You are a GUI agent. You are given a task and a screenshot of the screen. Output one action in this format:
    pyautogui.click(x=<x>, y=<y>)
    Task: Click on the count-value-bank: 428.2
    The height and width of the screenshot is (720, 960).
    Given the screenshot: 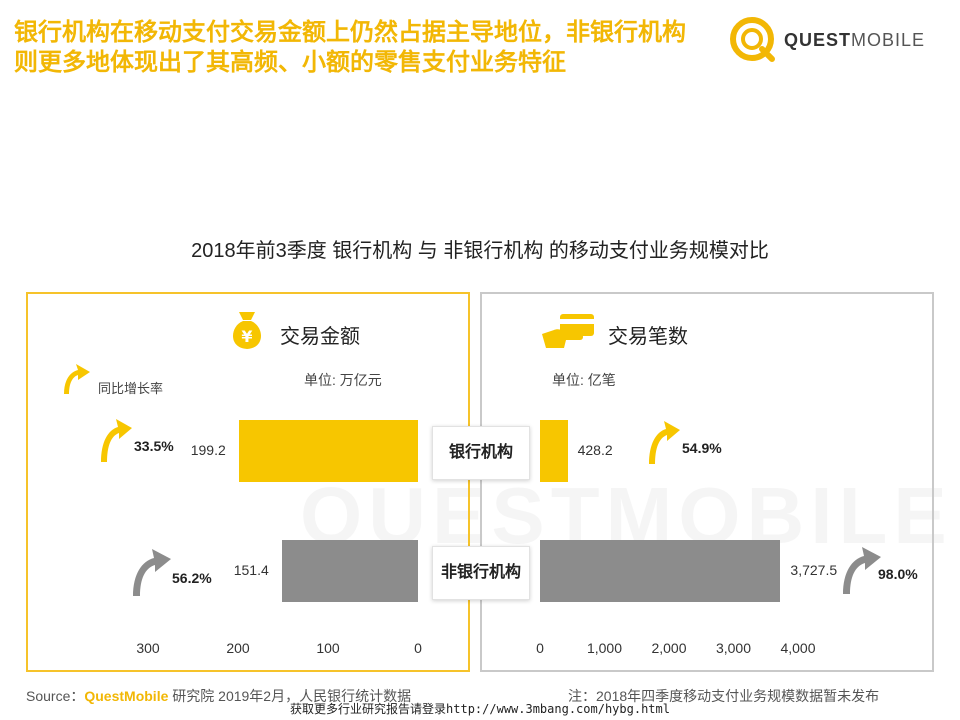 What is the action you would take?
    pyautogui.click(x=595, y=450)
    